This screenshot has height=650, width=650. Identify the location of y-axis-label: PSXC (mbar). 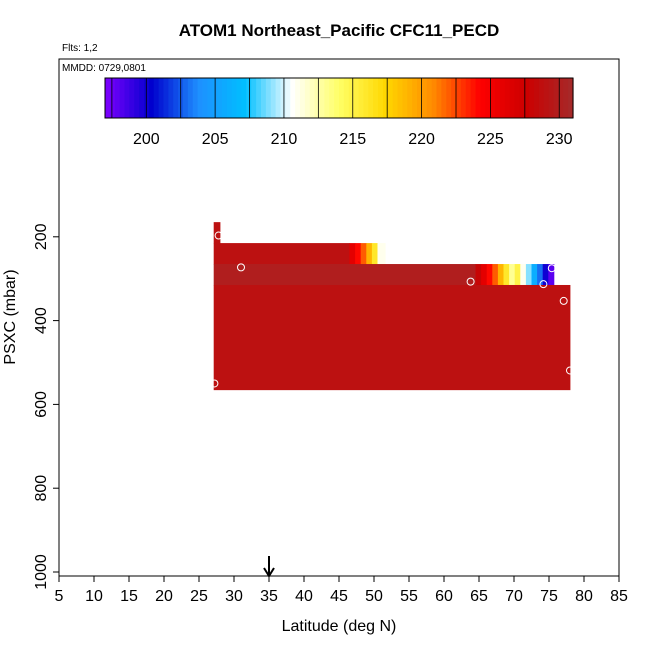
(10, 316).